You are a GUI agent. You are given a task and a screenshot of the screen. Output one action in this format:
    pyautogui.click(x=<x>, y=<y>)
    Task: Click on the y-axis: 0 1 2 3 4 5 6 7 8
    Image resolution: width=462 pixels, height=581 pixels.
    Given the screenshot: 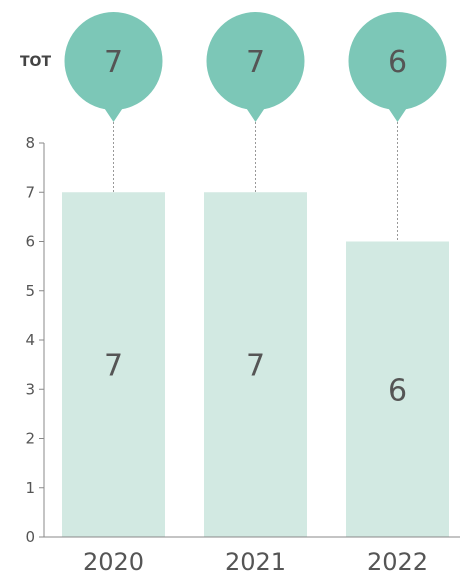 What is the action you would take?
    pyautogui.click(x=35, y=340)
    